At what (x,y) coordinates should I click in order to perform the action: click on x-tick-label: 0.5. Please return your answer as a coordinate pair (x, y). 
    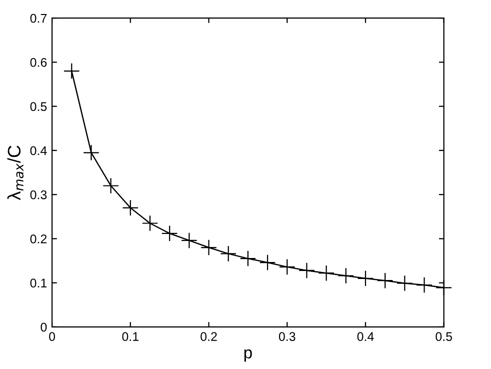
    Looking at the image, I should click on (444, 336).